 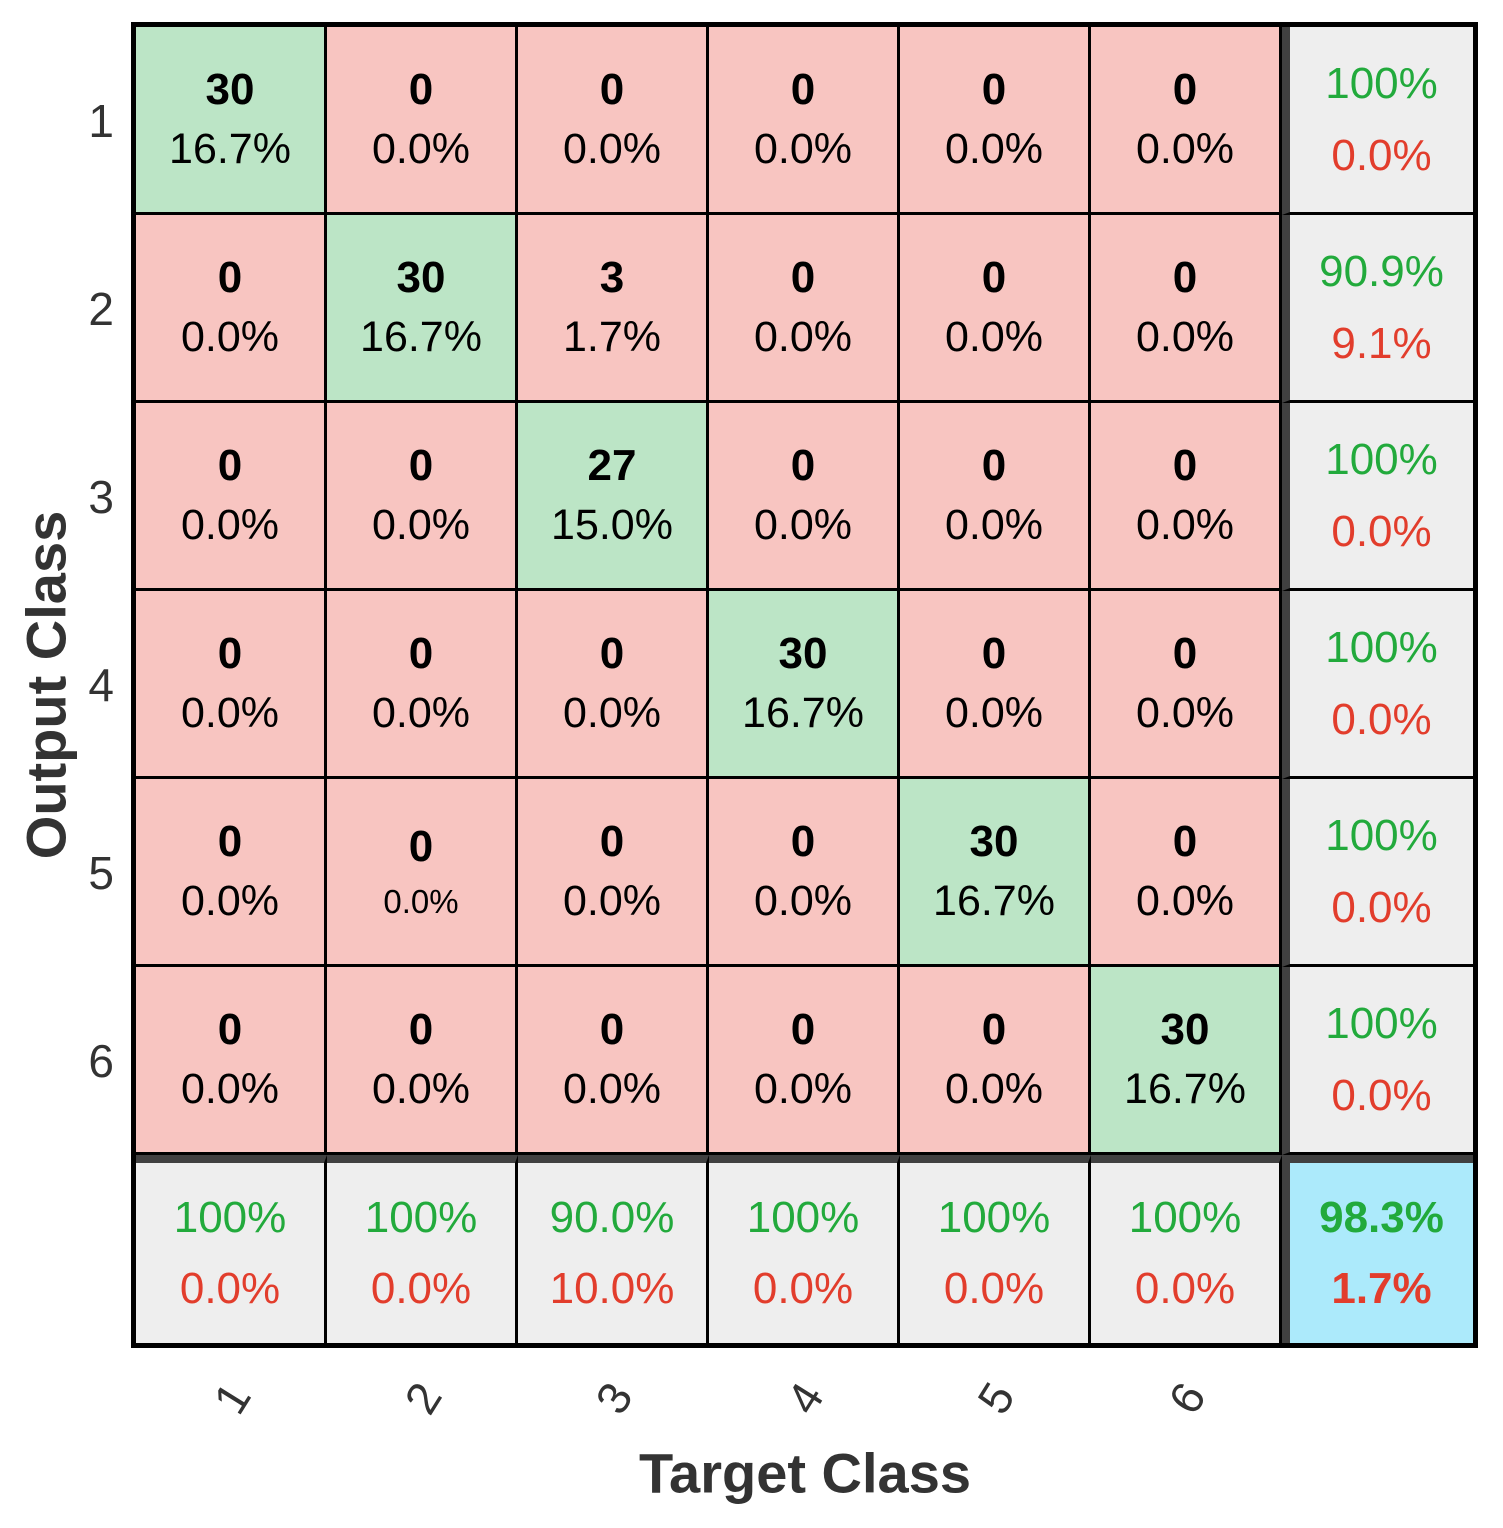 I want to click on y-tick-label: 2, so click(x=101, y=309).